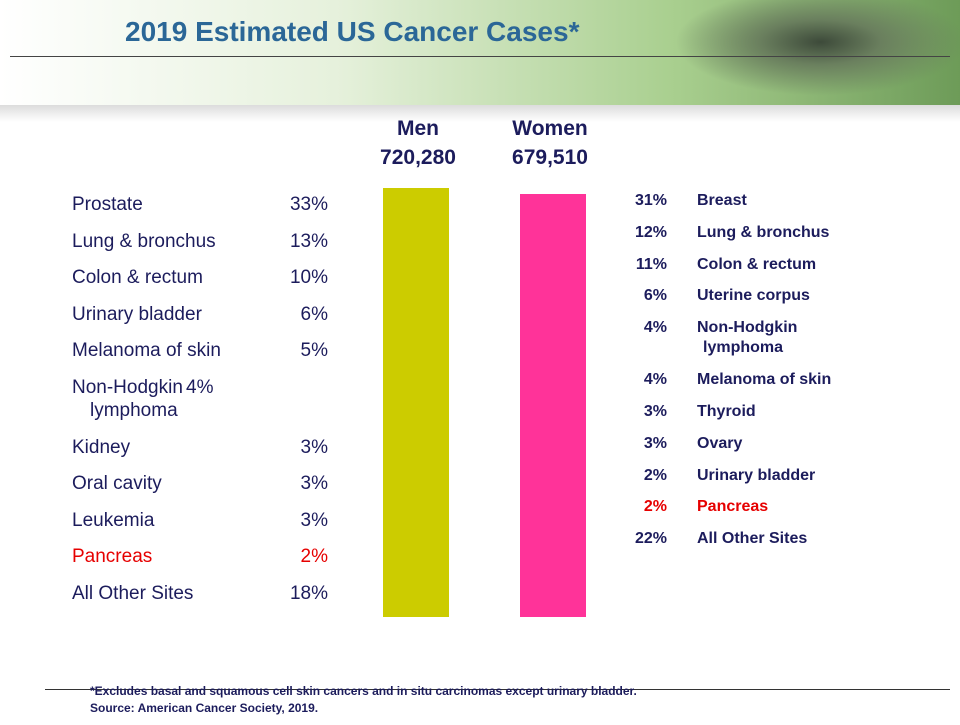  What do you see at coordinates (480, 113) in the screenshot?
I see `header-strip` at bounding box center [480, 113].